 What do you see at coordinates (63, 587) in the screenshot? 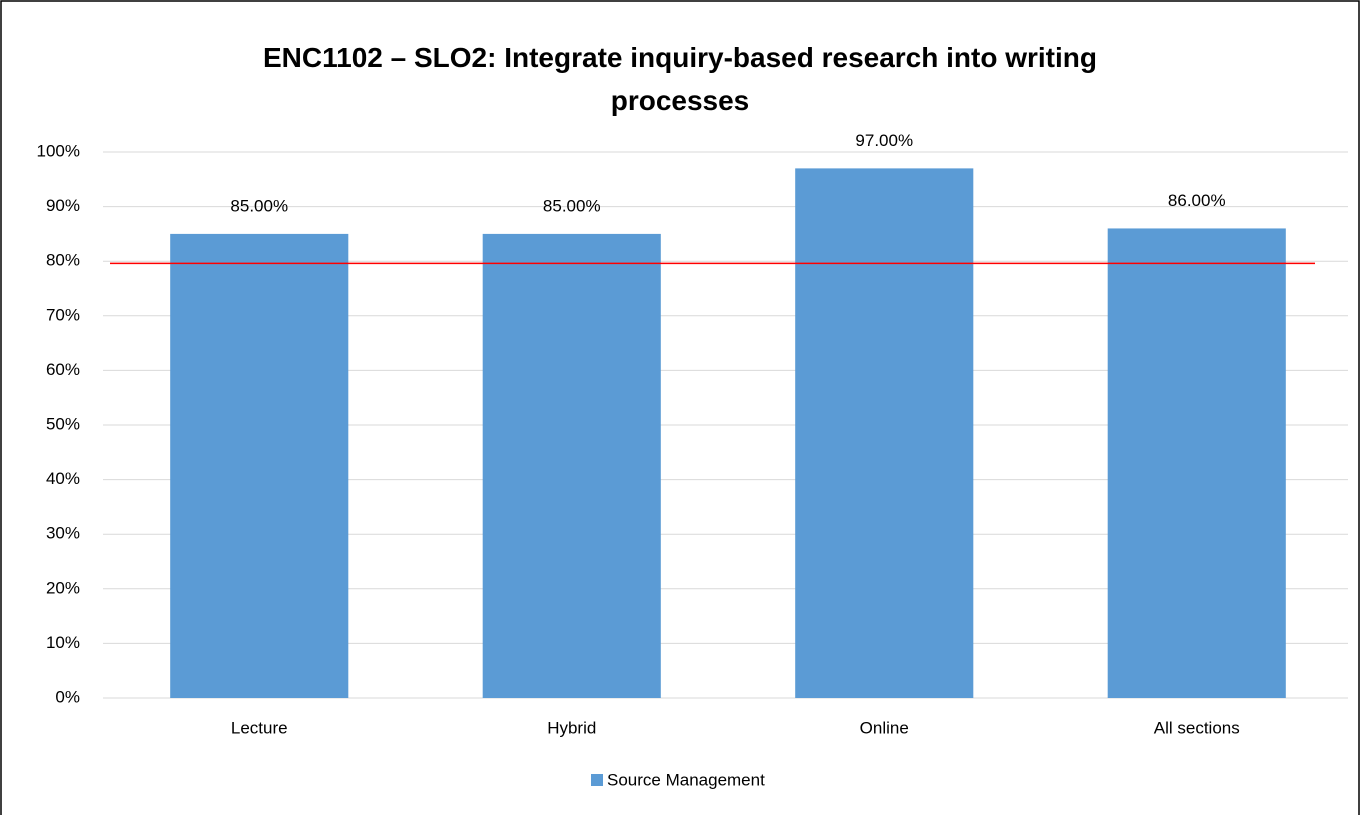
I see `y-tick-label: 20%` at bounding box center [63, 587].